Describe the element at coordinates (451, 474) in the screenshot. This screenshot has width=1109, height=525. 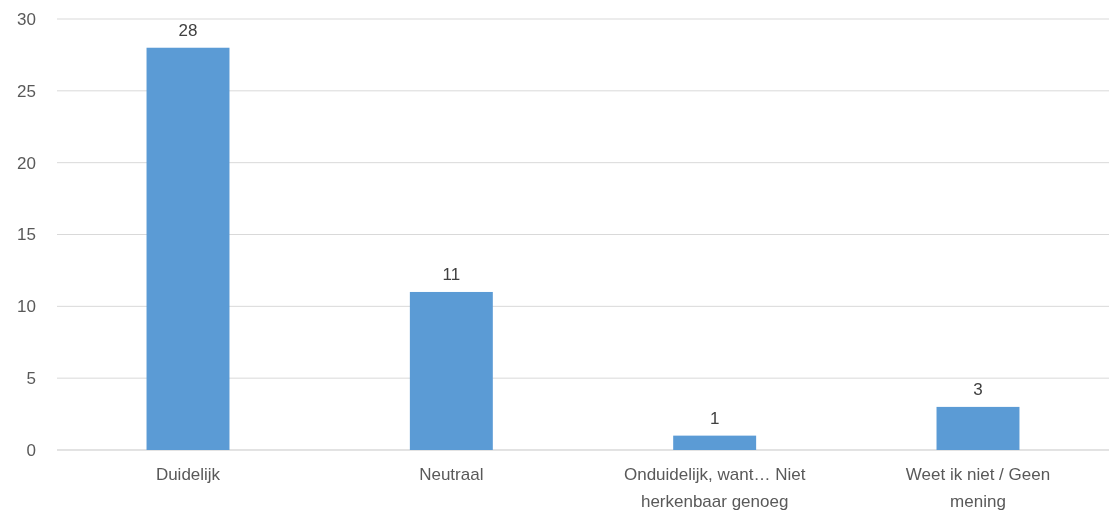
I see `x-tick-label: Neutraal` at that location.